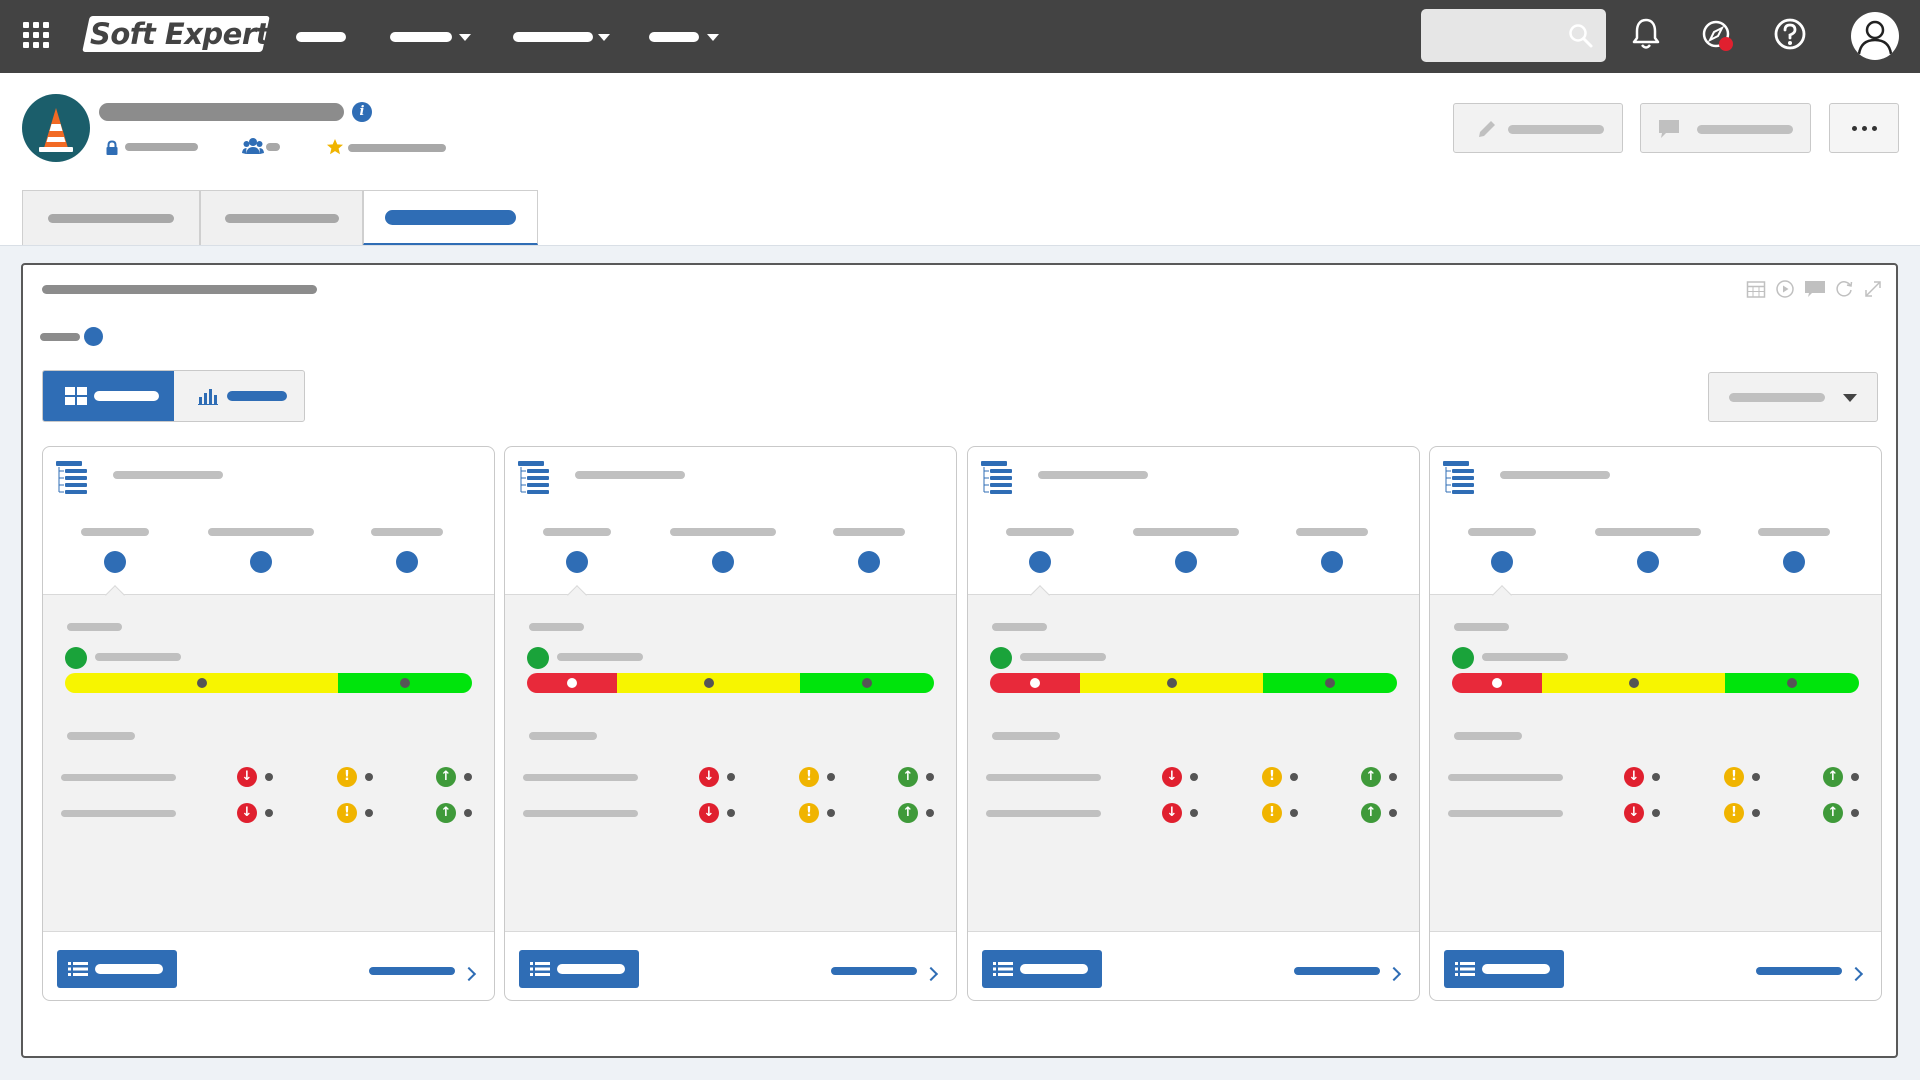 The width and height of the screenshot is (1920, 1080). I want to click on performance-gauge, so click(1193, 683).